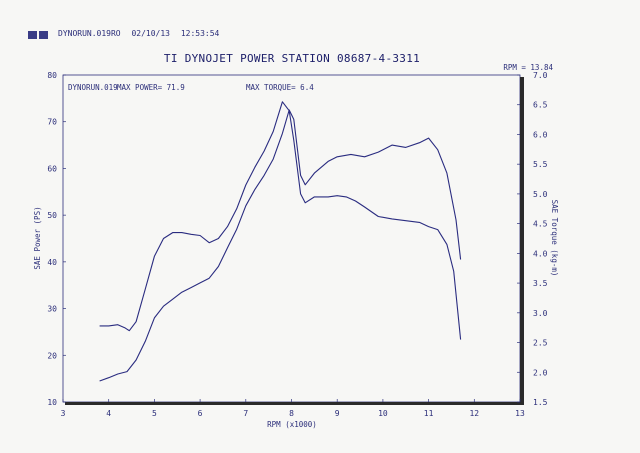 Image resolution: width=640 pixels, height=453 pixels. What do you see at coordinates (93, 87) in the screenshot?
I see `annotation-run: DYNORUN.019` at bounding box center [93, 87].